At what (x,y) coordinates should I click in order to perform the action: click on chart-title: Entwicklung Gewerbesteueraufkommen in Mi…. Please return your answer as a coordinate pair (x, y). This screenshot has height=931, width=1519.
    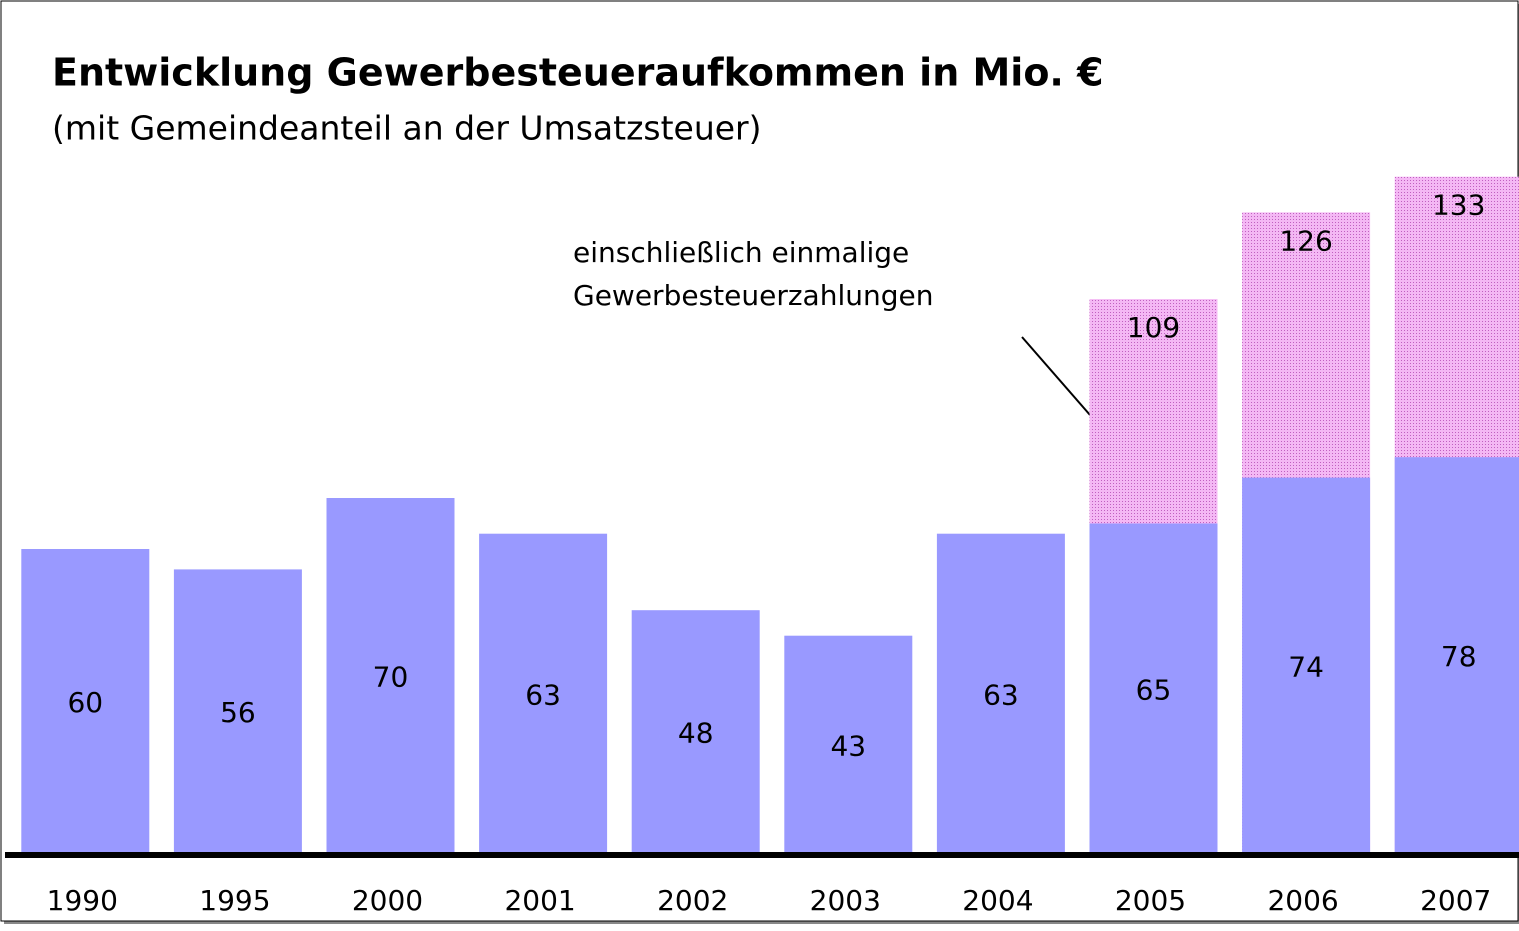
    Looking at the image, I should click on (578, 73).